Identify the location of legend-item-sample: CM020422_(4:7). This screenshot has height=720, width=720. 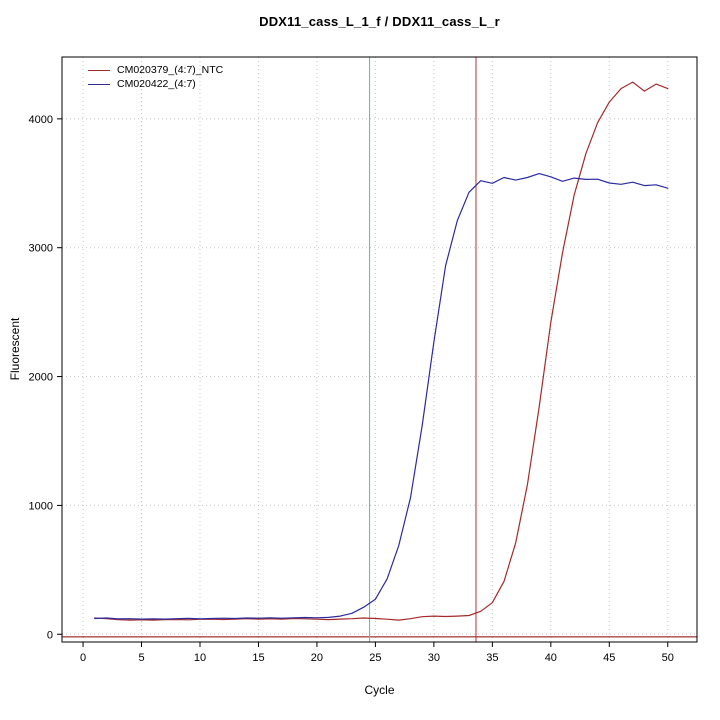
(155, 84).